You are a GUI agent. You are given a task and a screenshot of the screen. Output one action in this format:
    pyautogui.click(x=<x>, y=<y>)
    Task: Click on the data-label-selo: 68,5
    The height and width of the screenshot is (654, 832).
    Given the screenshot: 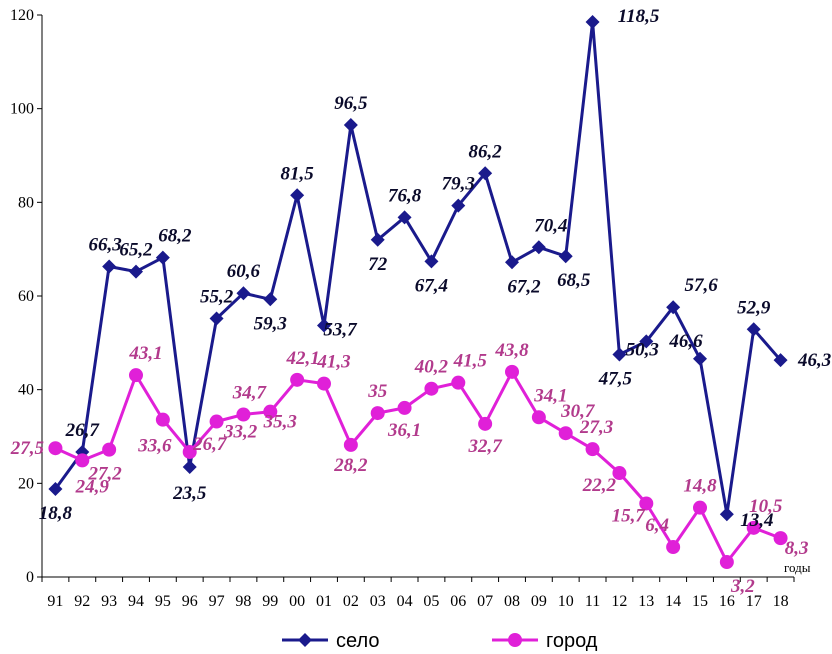 What is the action you would take?
    pyautogui.click(x=574, y=280)
    